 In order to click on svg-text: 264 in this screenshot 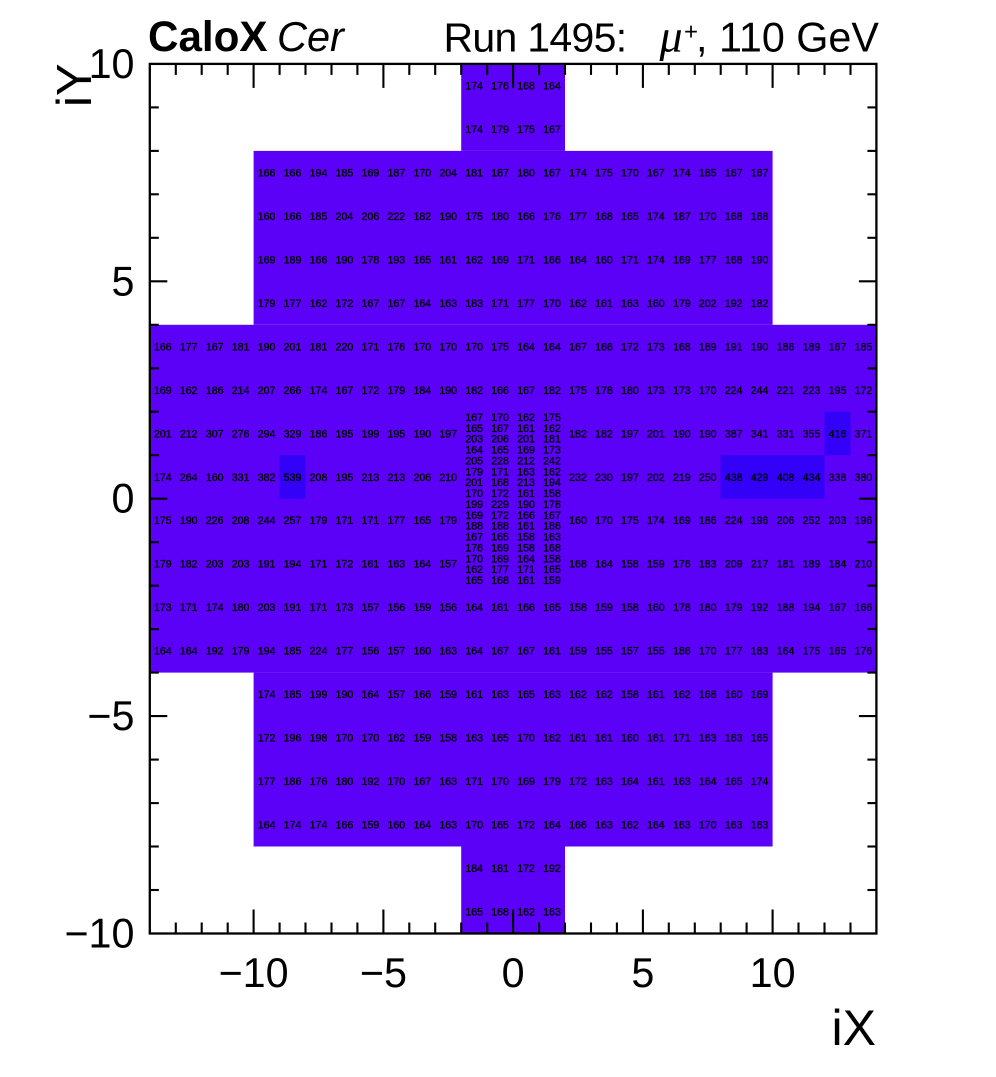, I will do `click(189, 478)`.